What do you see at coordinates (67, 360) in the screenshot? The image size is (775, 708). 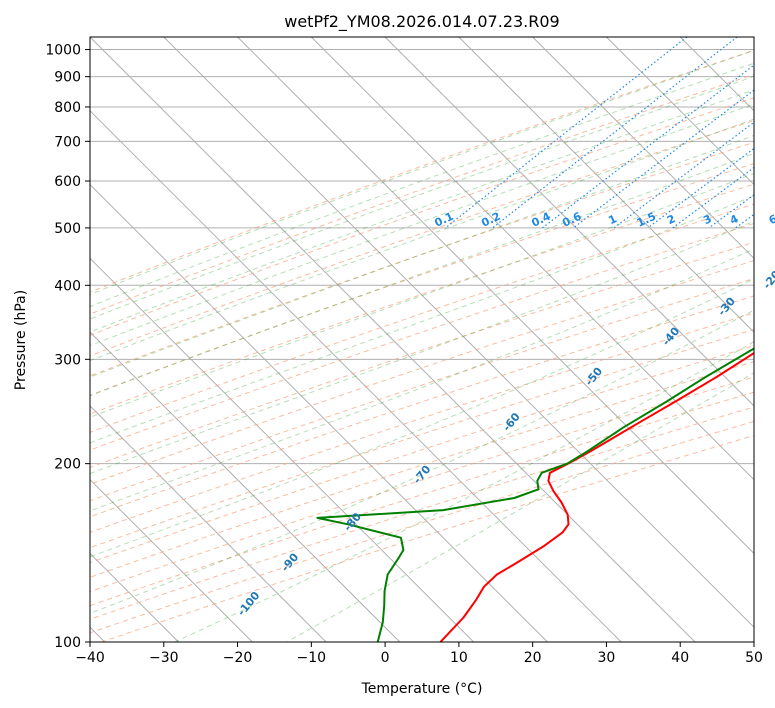 I see `y-tick-label: 300` at bounding box center [67, 360].